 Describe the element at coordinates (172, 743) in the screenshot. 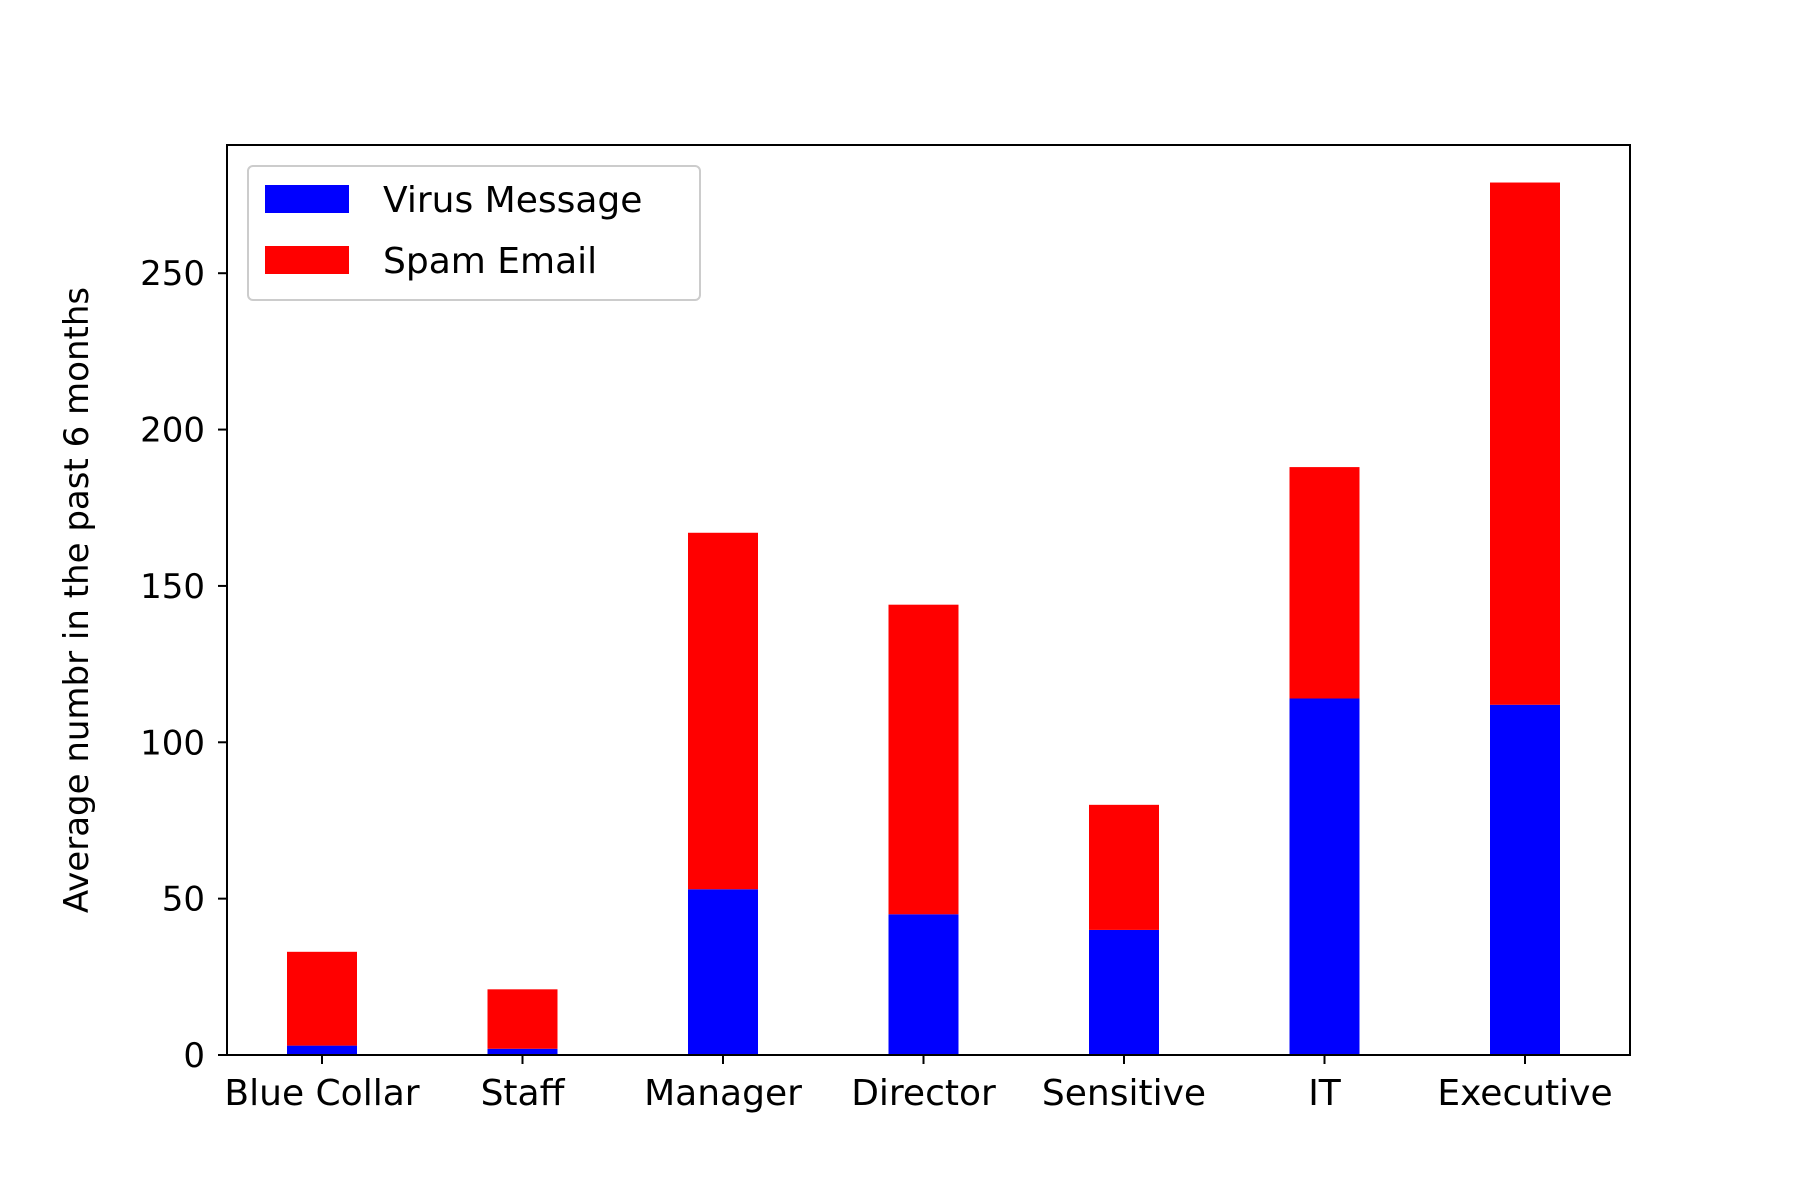

I see `y-tick-label: 100` at that location.